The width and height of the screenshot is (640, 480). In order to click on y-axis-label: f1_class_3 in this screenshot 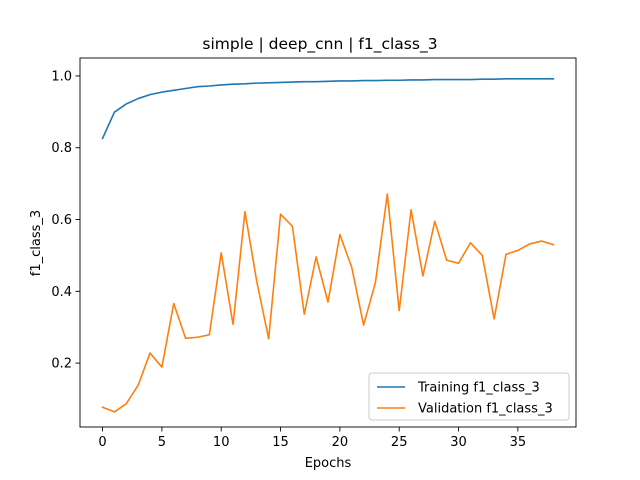, I will do `click(36, 243)`.